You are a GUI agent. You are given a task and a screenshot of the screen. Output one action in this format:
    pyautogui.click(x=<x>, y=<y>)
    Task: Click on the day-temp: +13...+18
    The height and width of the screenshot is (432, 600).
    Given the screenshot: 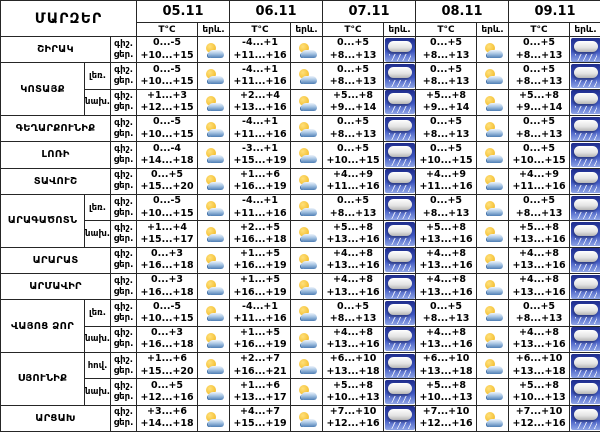 What is the action you would take?
    pyautogui.click(x=353, y=371)
    